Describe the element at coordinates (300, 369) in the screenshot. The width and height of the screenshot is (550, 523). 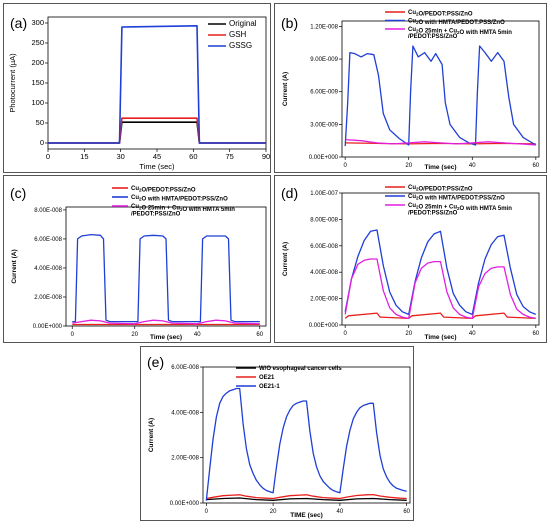
I see `legend-label: W/O esophageal cancer cells` at that location.